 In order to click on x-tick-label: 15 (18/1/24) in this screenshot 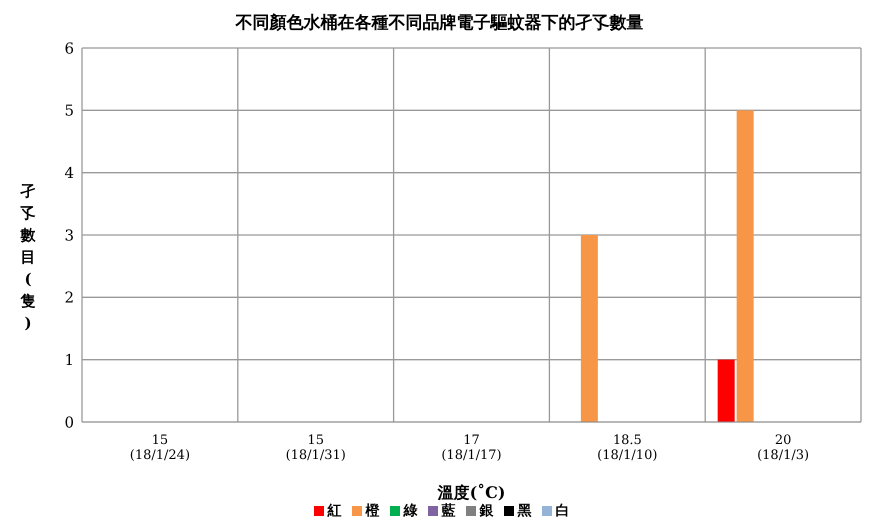, I will do `click(160, 448)`.